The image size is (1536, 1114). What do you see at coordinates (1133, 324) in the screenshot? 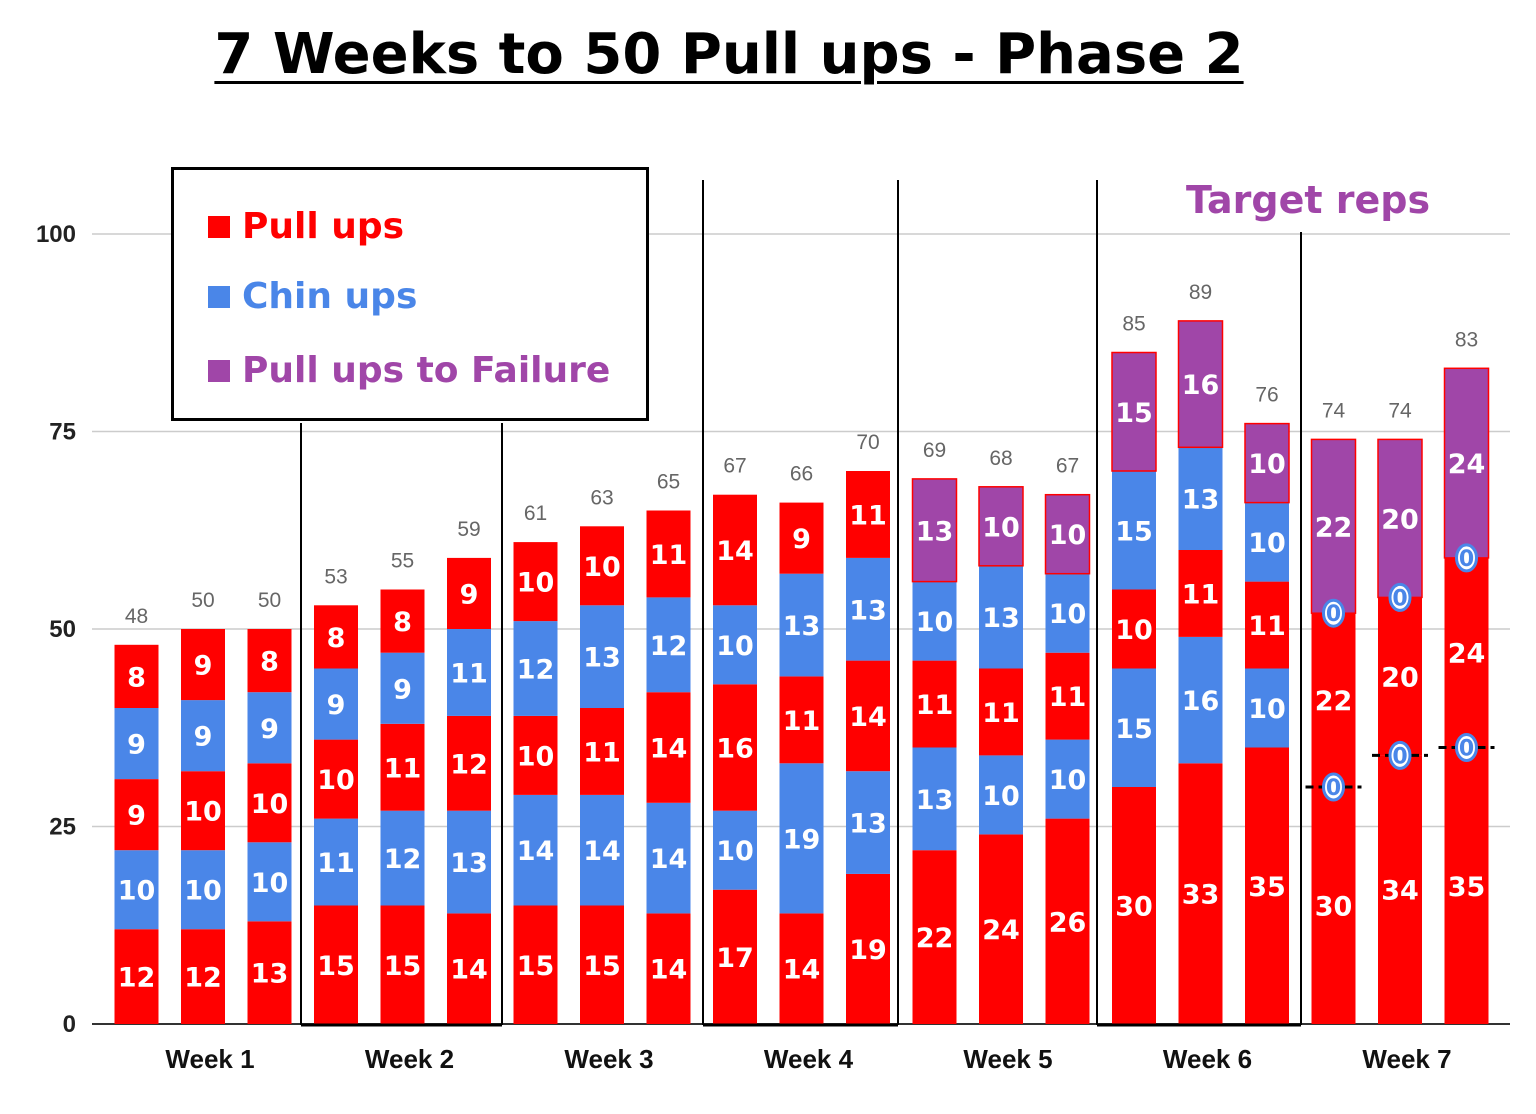
I see `total-label: 85` at bounding box center [1133, 324].